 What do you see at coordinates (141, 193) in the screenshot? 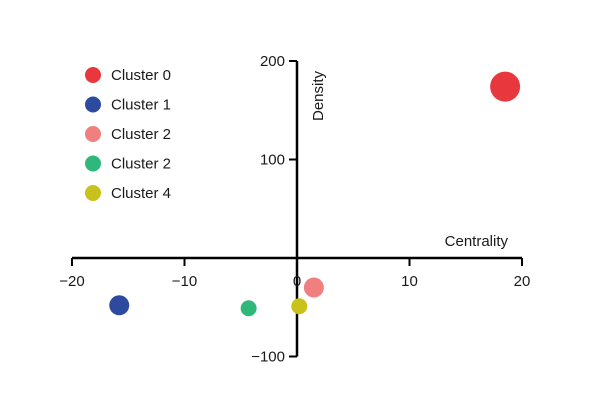
I see `legend-label: Cluster 4` at bounding box center [141, 193].